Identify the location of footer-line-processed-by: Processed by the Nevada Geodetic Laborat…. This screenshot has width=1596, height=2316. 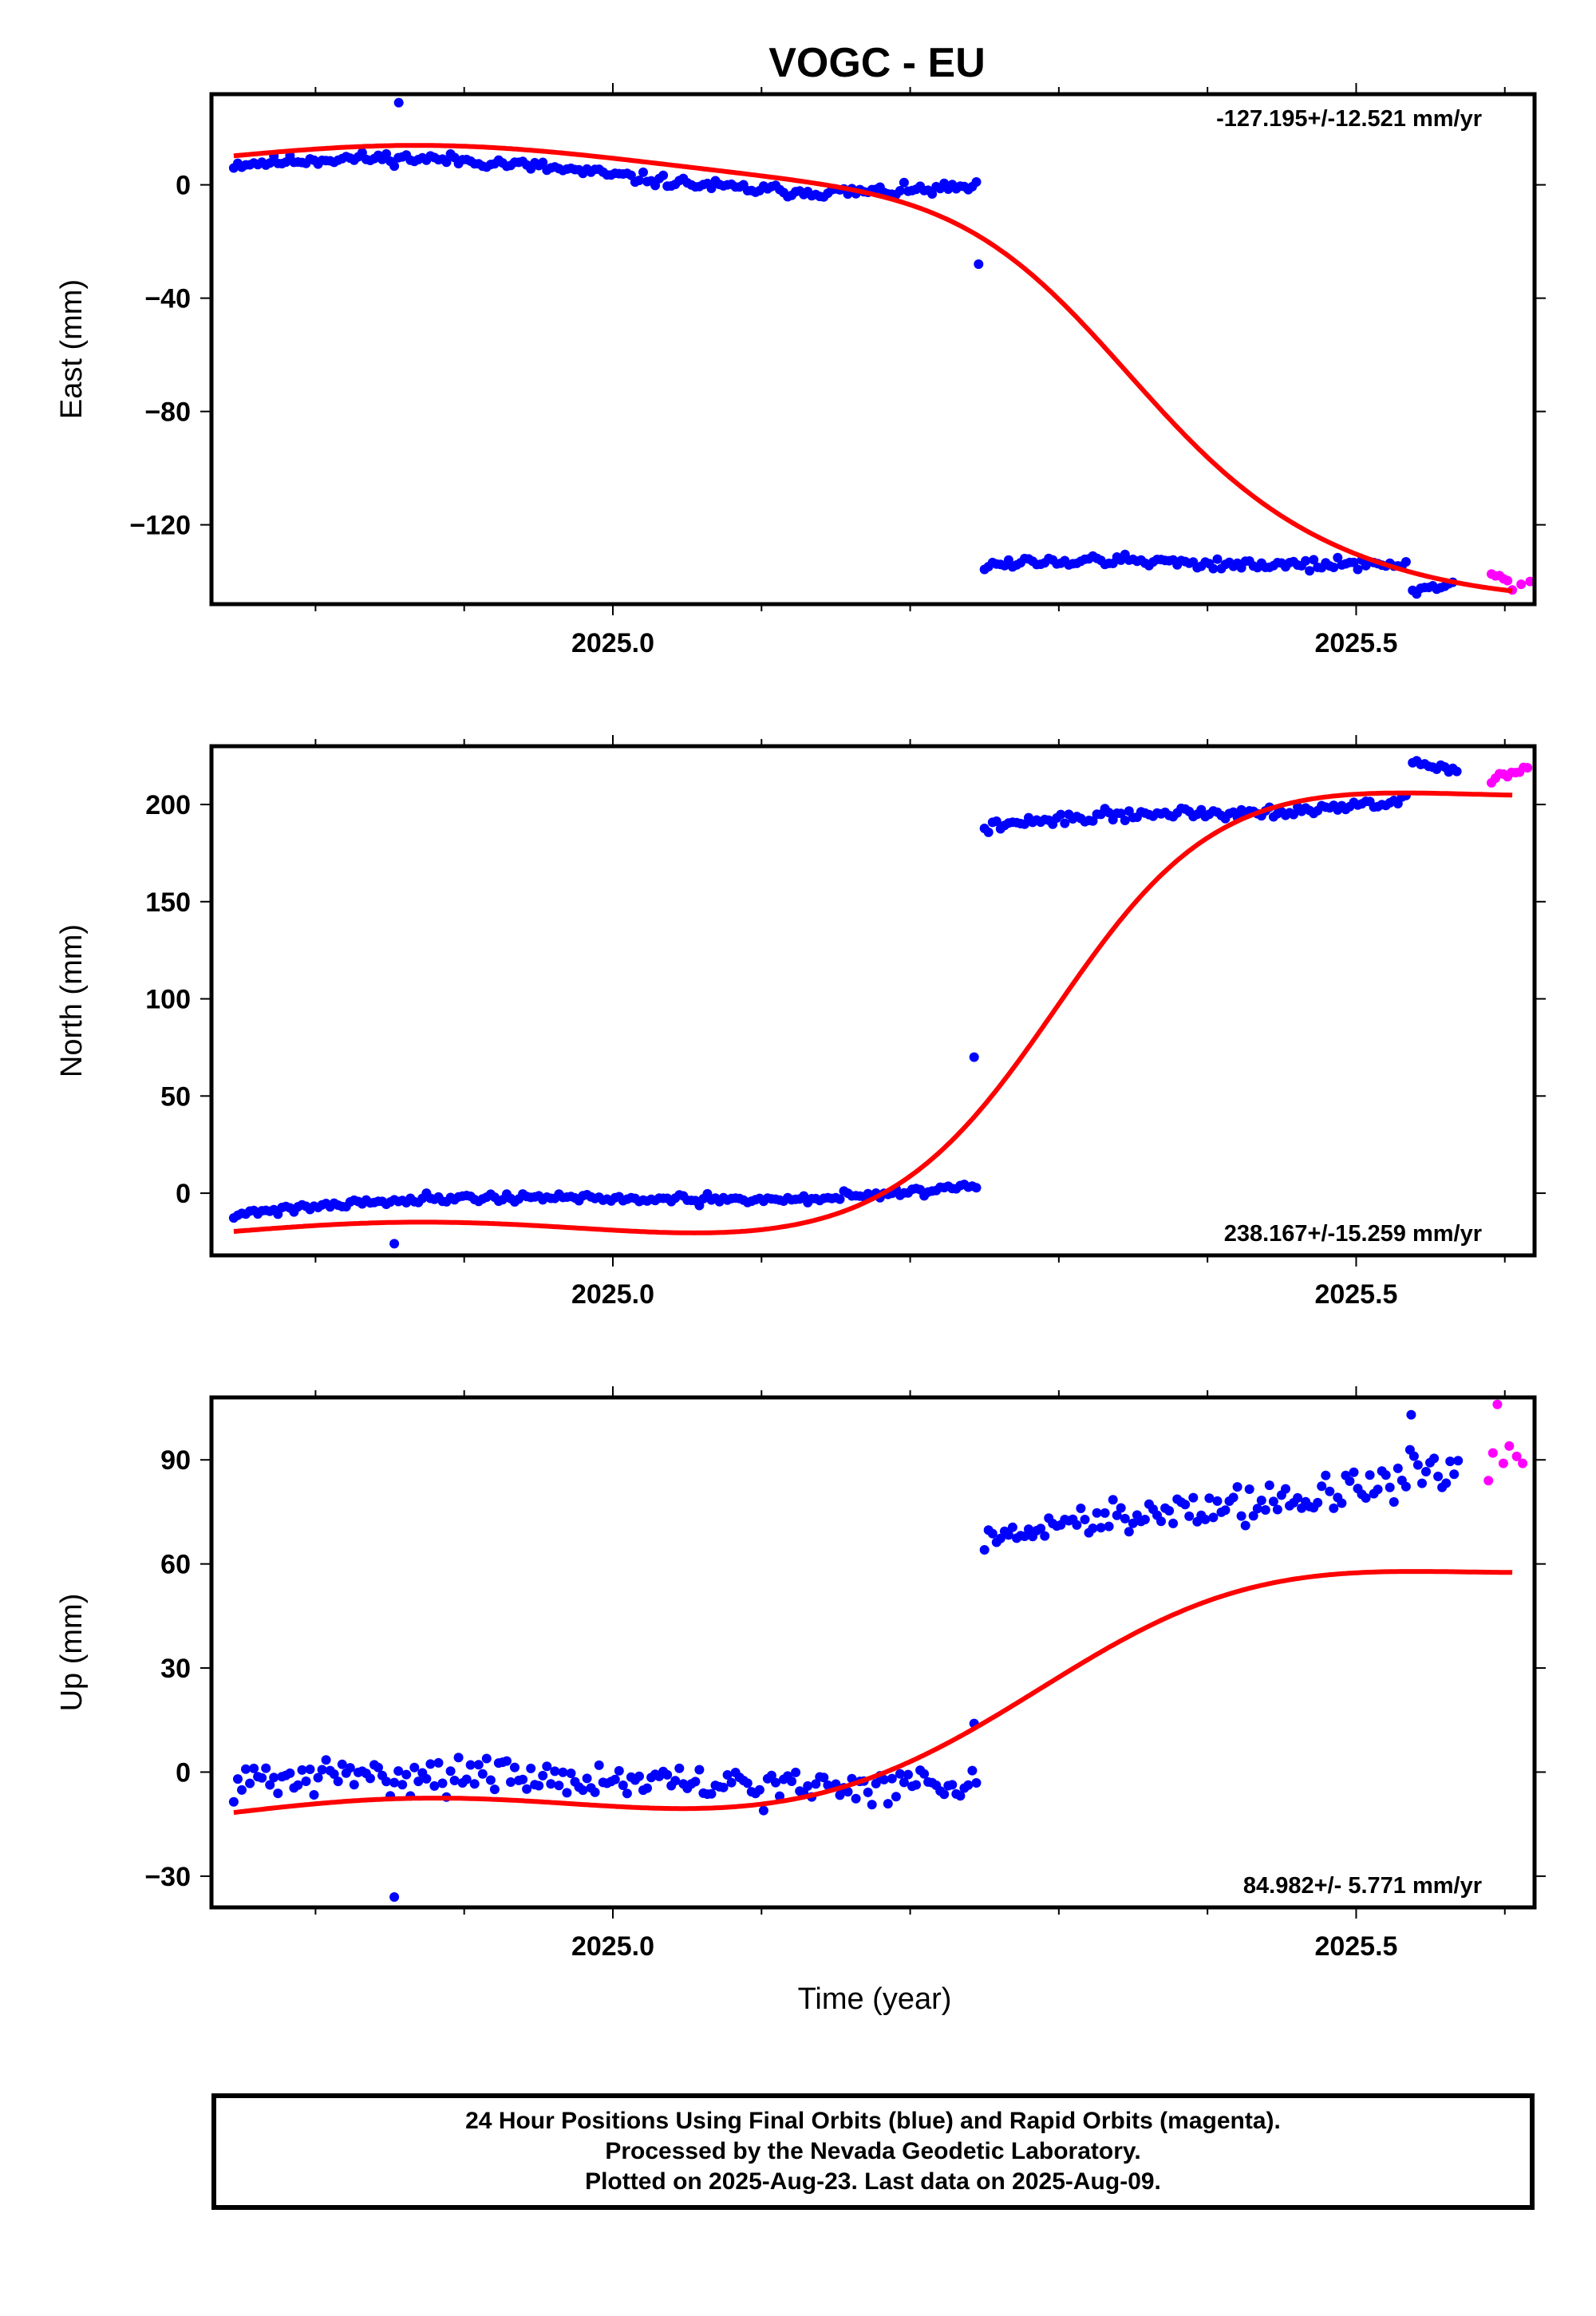
(873, 2151).